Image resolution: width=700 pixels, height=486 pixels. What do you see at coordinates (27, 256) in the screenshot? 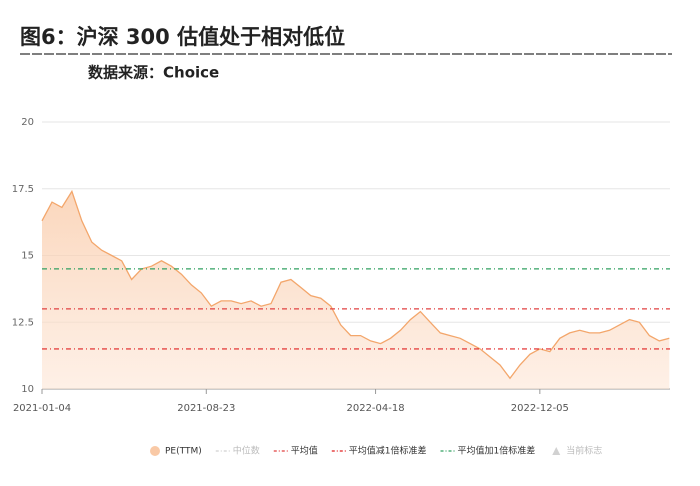
I see `y-tick-label: 15` at bounding box center [27, 256].